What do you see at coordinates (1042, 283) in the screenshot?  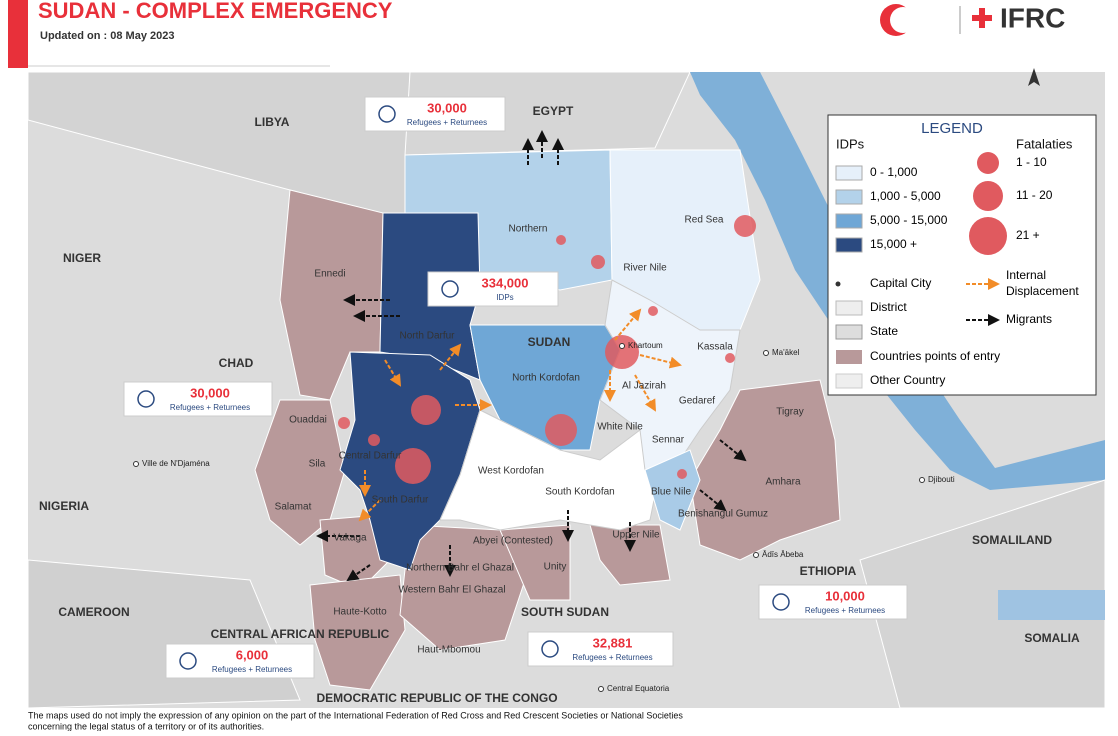 I see `legend-item: Internal Displacement` at bounding box center [1042, 283].